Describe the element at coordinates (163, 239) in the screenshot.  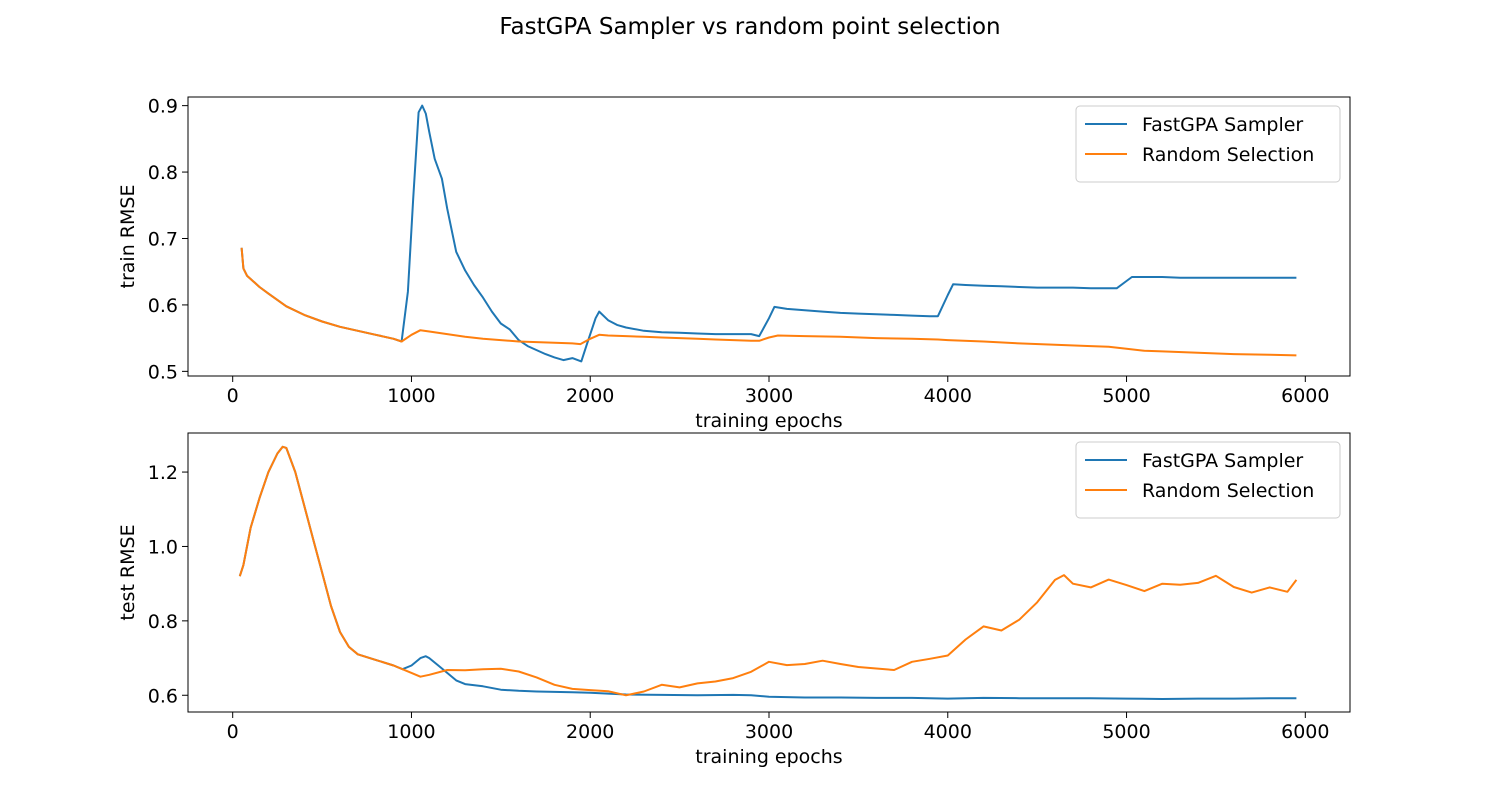
I see `y-tick-label: 0.7` at that location.